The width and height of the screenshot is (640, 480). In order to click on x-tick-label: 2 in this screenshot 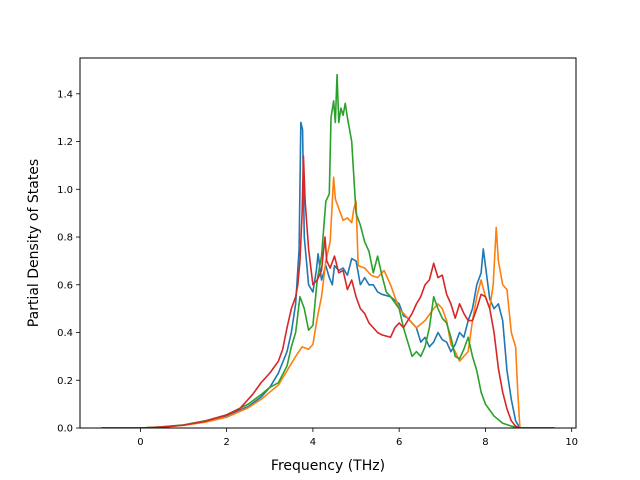, I will do `click(226, 442)`.